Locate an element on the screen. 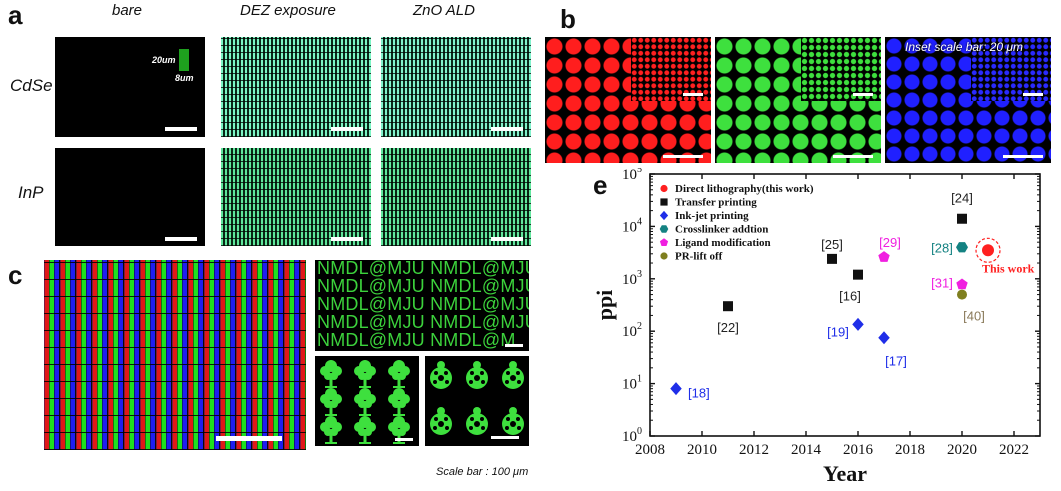  scale-note: Scale bar : 100 μm is located at coordinates (482, 472).